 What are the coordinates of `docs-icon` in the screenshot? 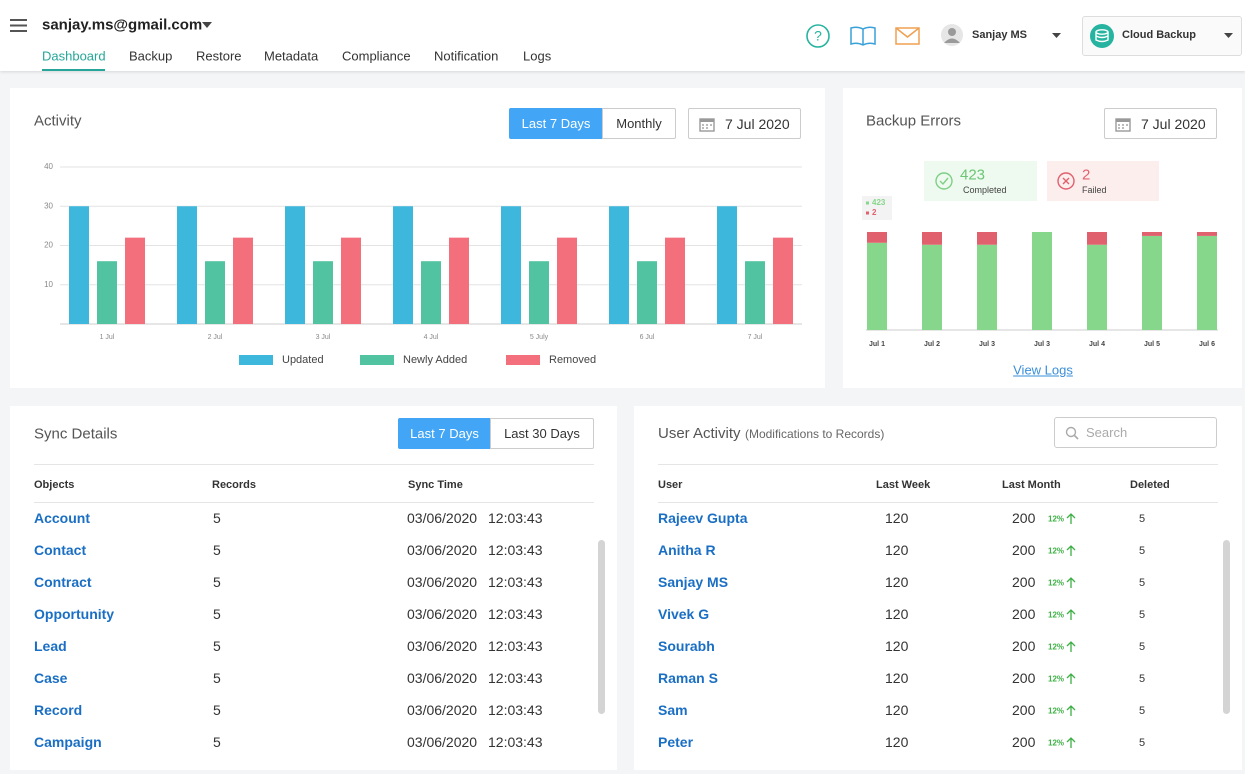 It's located at (863, 36).